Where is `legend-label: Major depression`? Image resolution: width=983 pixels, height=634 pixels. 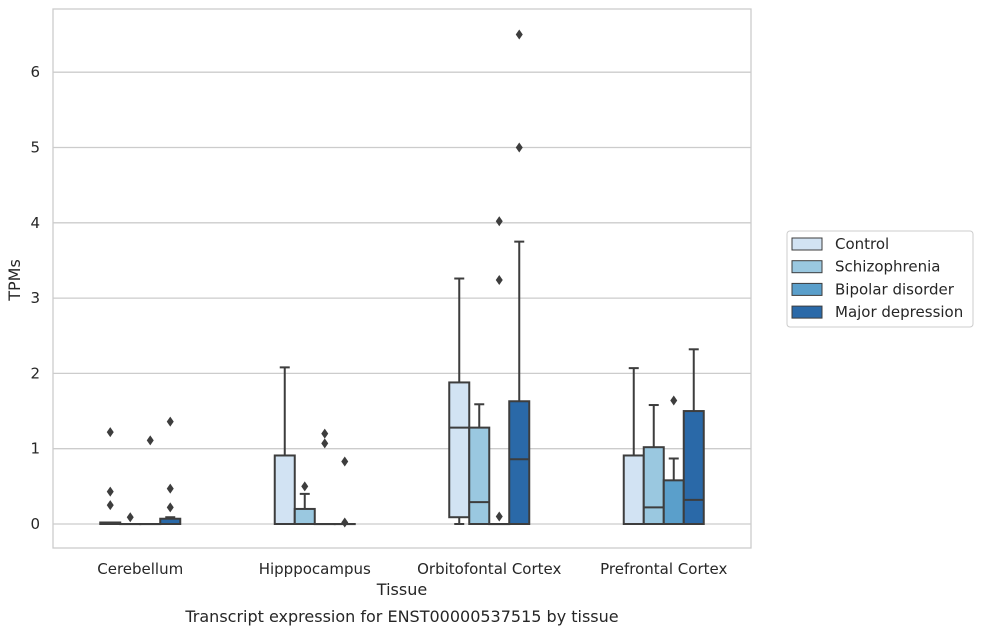
legend-label: Major depression is located at coordinates (899, 312).